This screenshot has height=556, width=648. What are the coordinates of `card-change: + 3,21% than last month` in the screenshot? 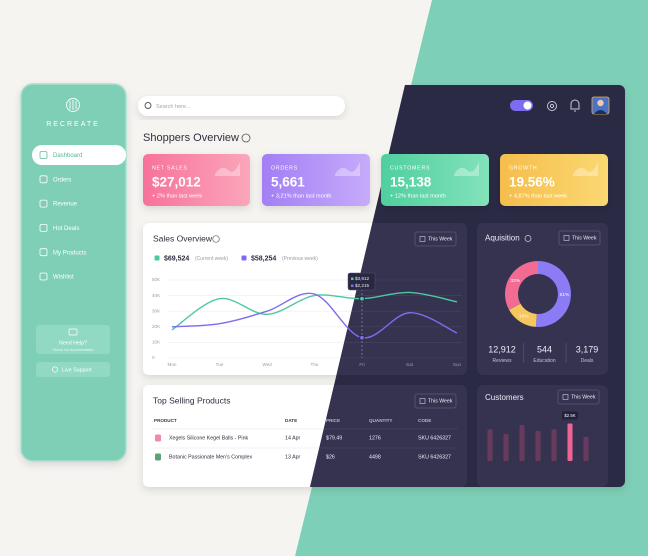 It's located at (301, 196).